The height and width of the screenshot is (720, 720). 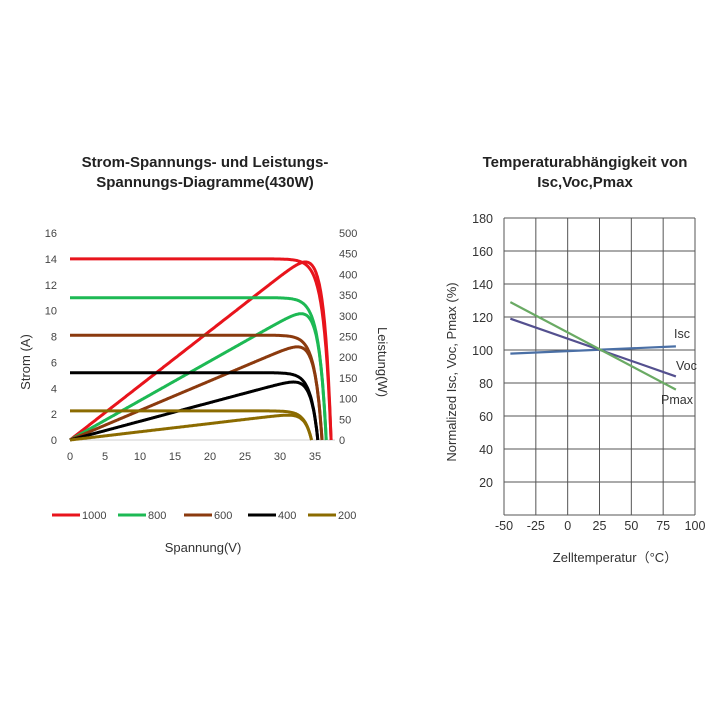 What do you see at coordinates (287, 516) in the screenshot?
I see `legend-label-400: 400` at bounding box center [287, 516].